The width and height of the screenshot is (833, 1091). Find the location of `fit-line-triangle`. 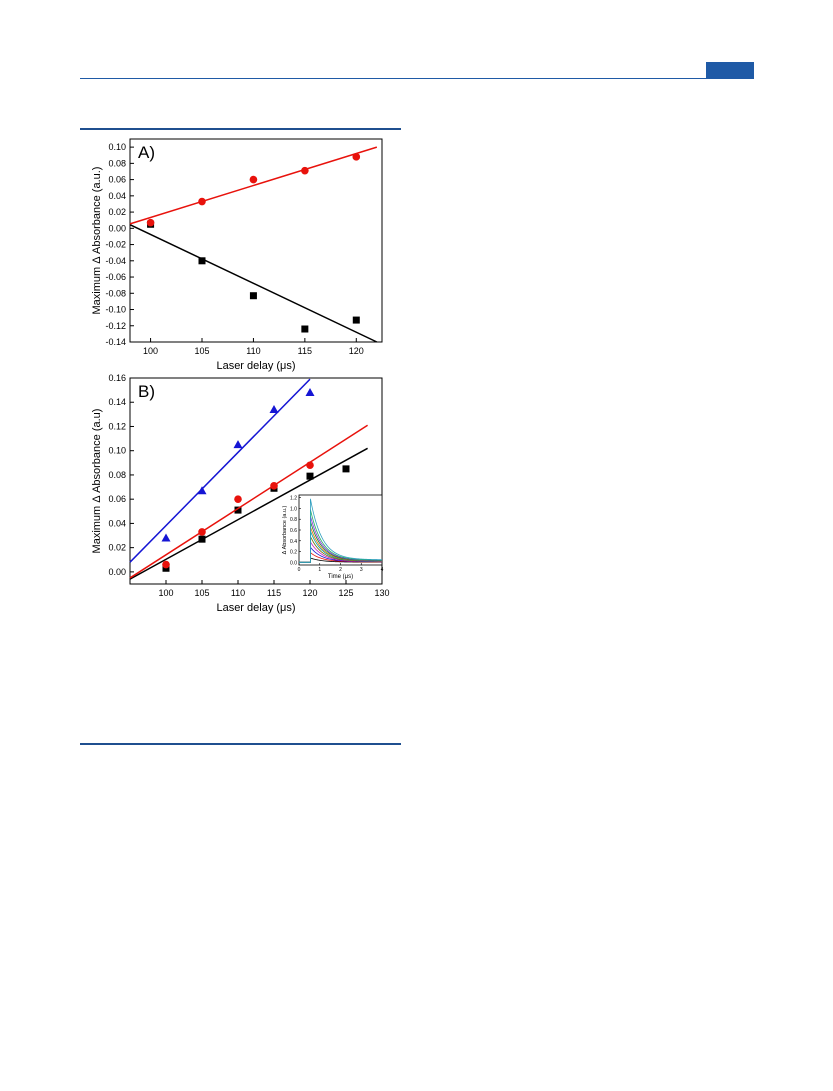

fit-line-triangle is located at coordinates (220, 470).